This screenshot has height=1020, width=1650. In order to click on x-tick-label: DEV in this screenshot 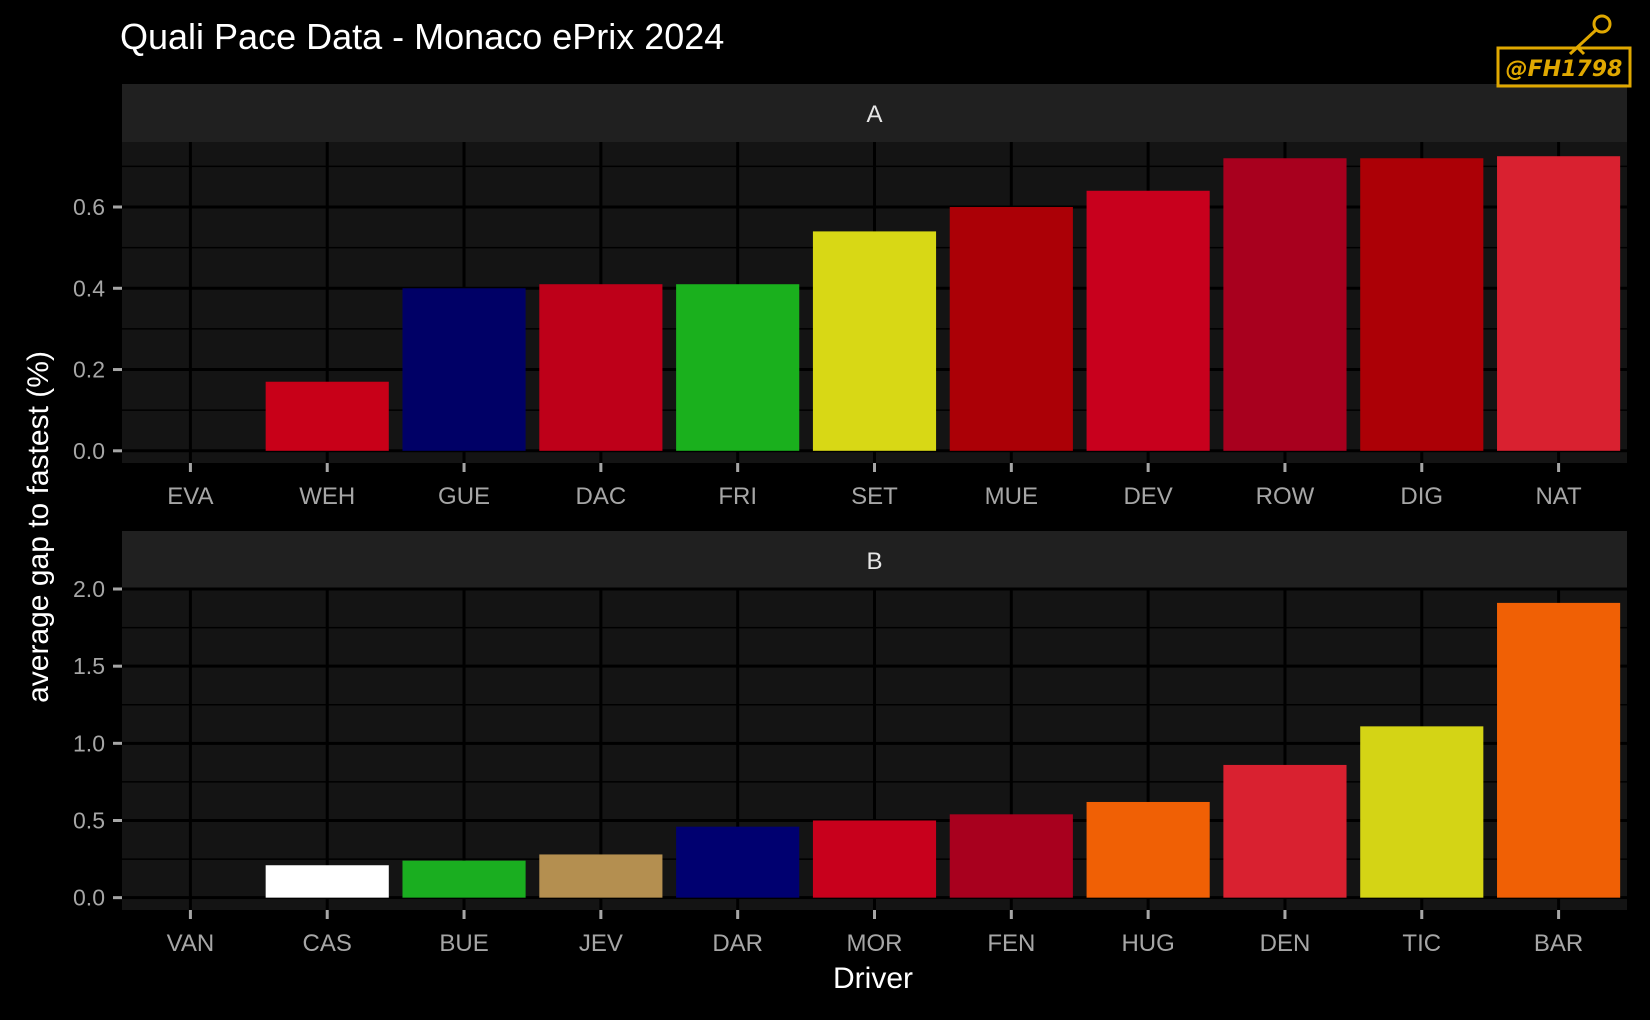, I will do `click(1147, 496)`.